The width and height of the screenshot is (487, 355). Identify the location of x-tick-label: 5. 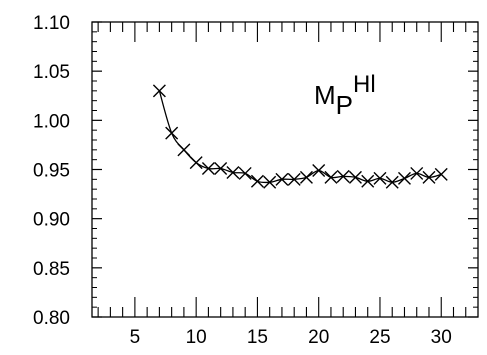
(135, 337).